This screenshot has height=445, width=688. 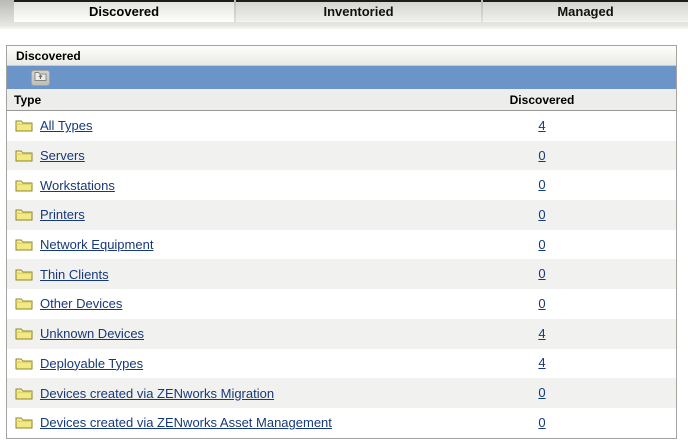 What do you see at coordinates (74, 274) in the screenshot?
I see `type-link: Thin Clients` at bounding box center [74, 274].